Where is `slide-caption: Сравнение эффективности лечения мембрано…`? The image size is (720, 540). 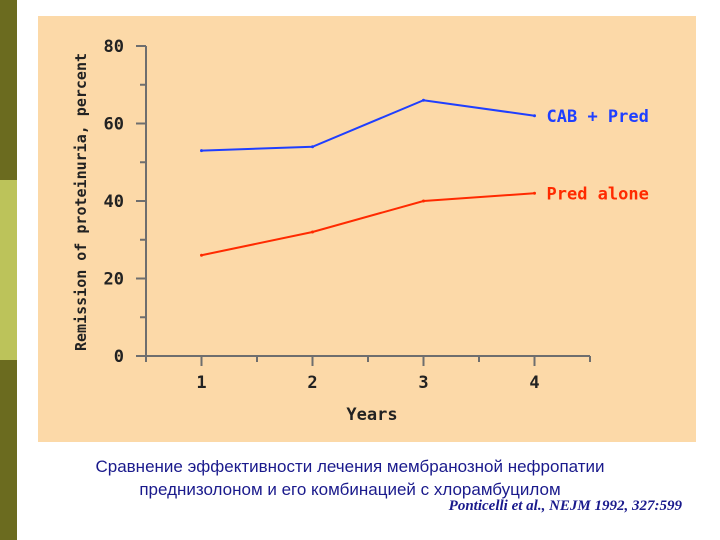 slide-caption: Сравнение эффективности лечения мембрано… is located at coordinates (350, 478).